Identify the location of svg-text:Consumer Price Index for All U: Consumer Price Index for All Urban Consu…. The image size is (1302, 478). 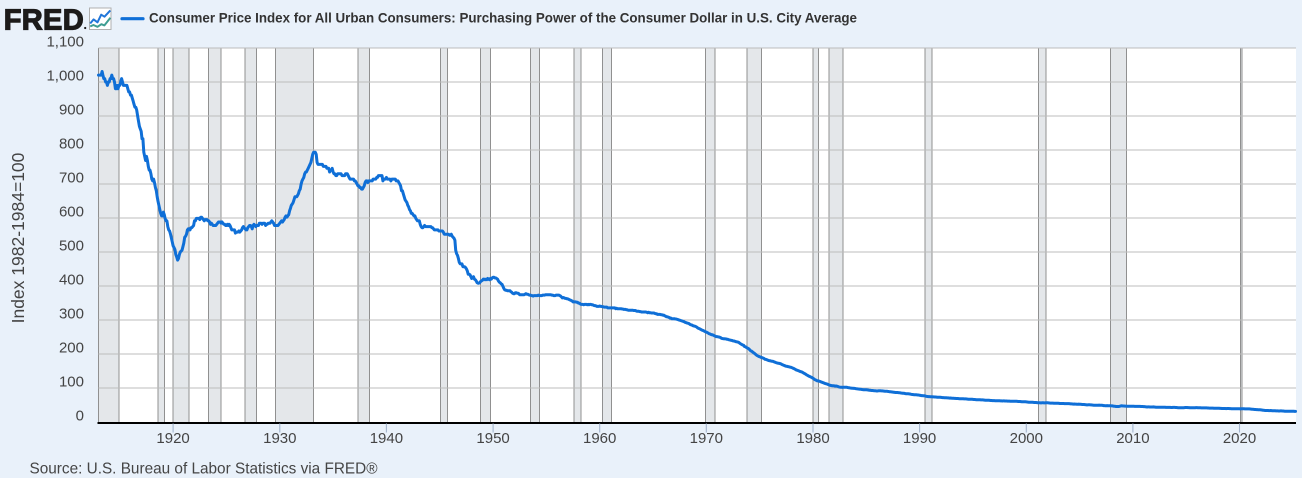
(503, 18).